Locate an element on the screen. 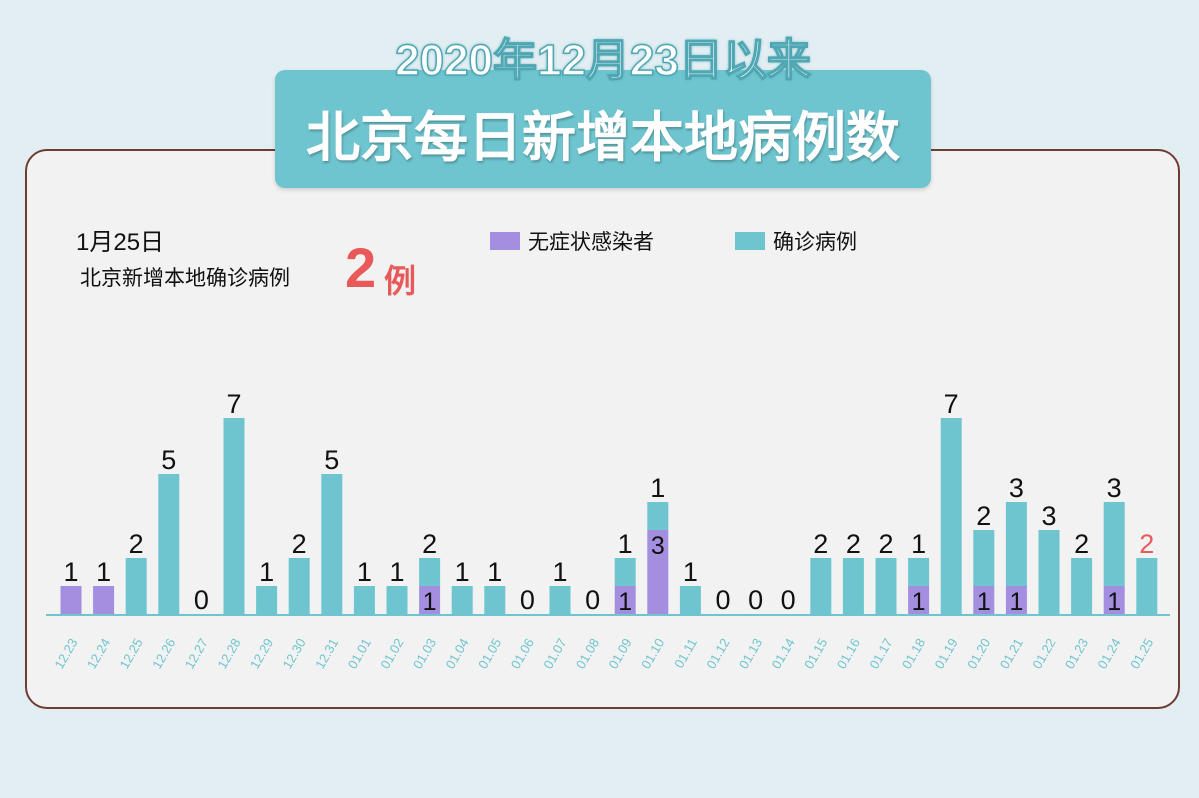 This screenshot has width=1199, height=798. x-tick-label: 01.06 is located at coordinates (522, 654).